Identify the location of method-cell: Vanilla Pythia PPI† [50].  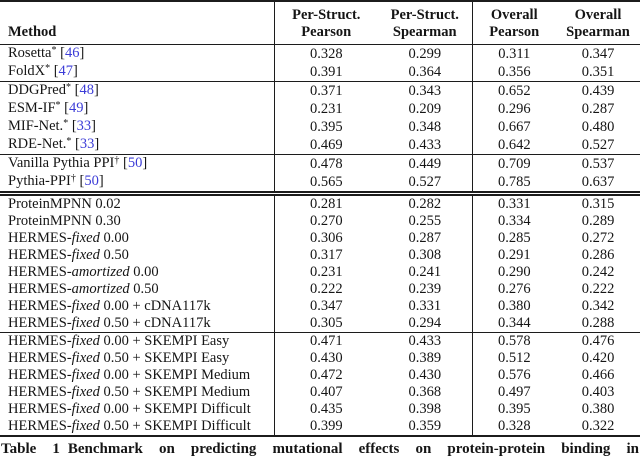
(137, 163).